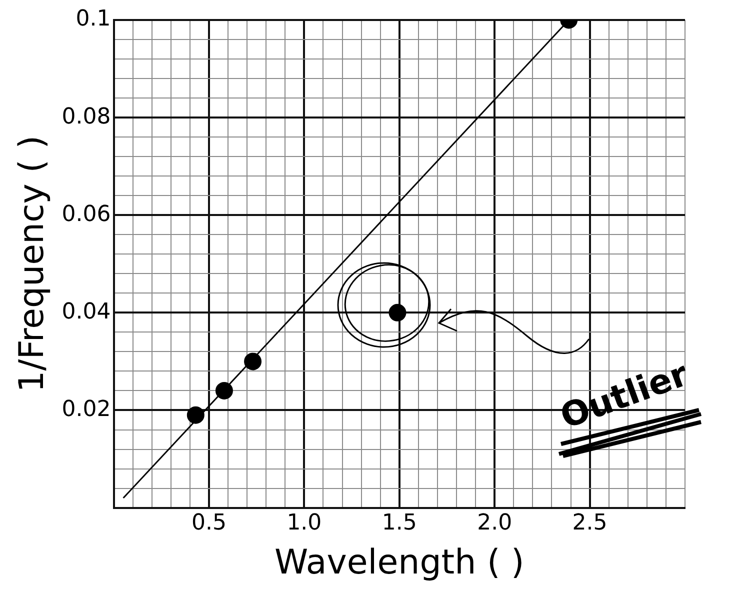  What do you see at coordinates (93, 19) in the screenshot?
I see `y-tick-label: 0.1` at bounding box center [93, 19].